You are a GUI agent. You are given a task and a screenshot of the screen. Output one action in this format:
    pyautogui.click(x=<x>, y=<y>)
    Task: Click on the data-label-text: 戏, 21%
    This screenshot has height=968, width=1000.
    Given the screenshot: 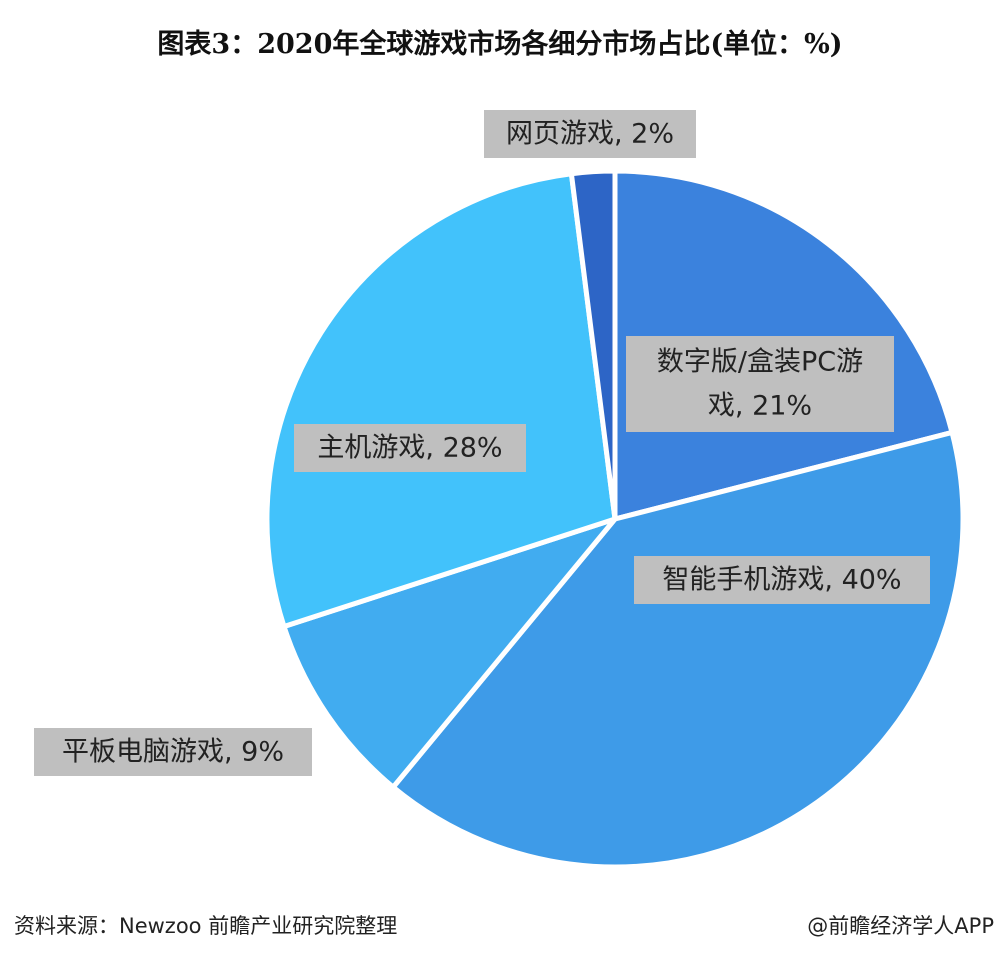 What is the action you would take?
    pyautogui.click(x=760, y=406)
    